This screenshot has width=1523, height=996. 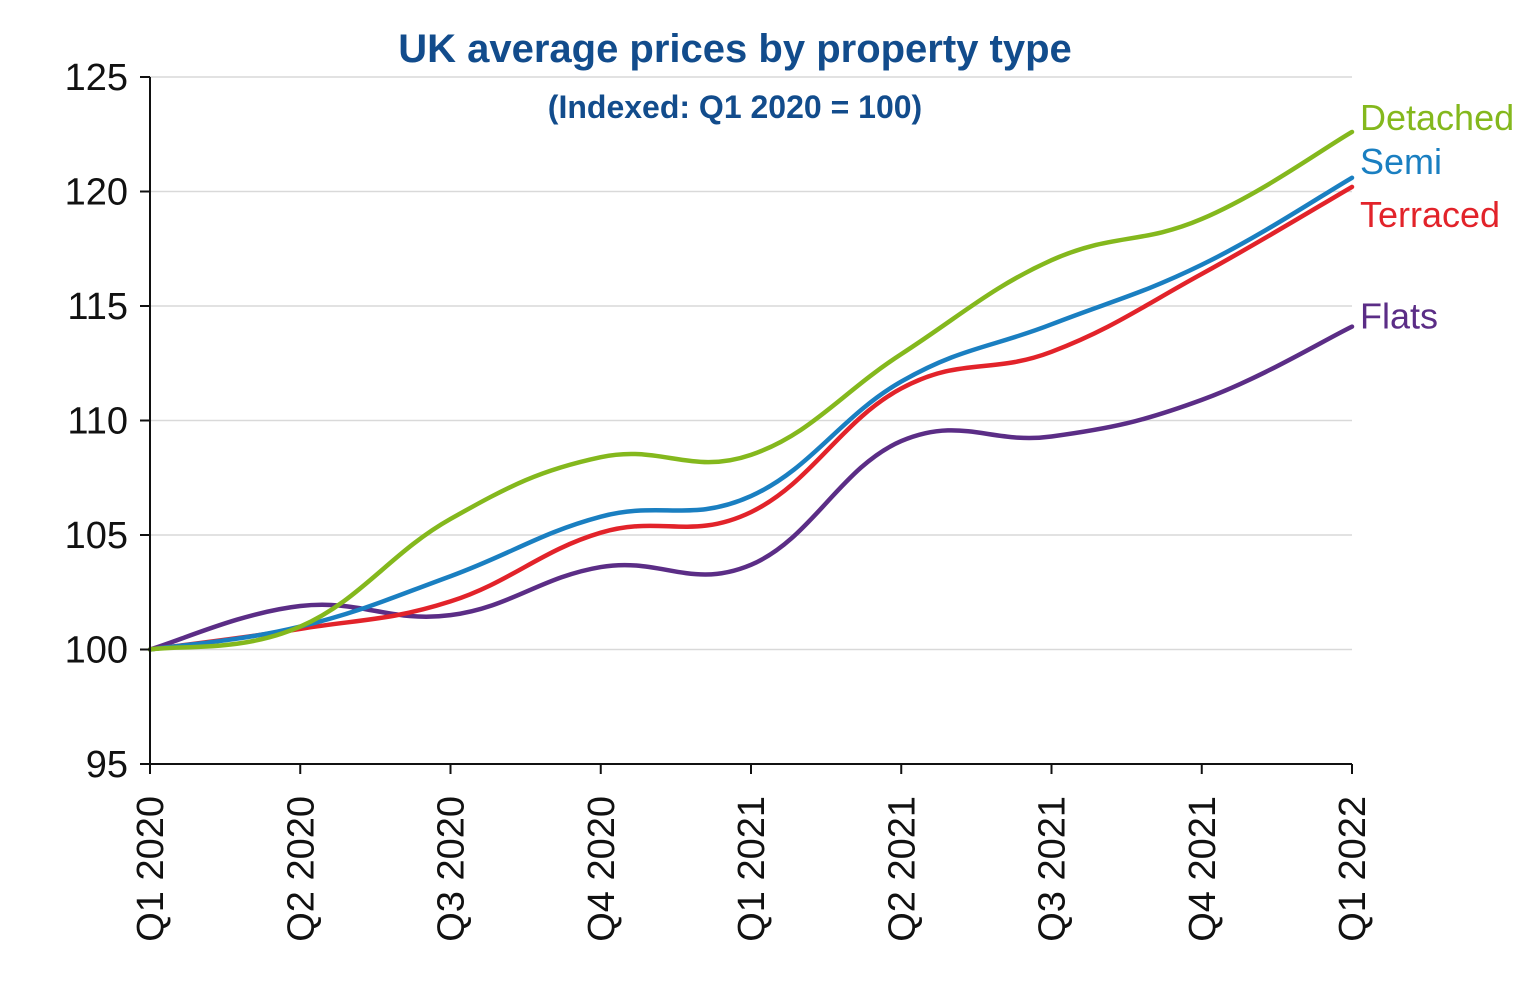 What do you see at coordinates (107, 765) in the screenshot?
I see `y-tick-label: 95` at bounding box center [107, 765].